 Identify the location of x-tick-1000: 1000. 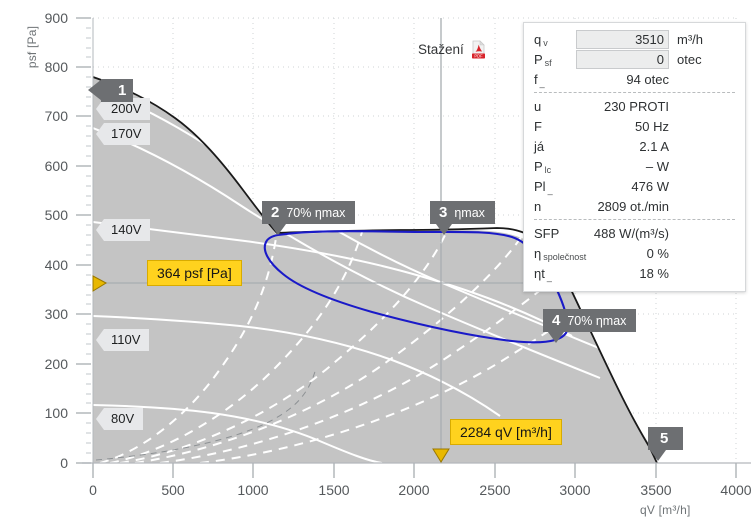
(253, 490).